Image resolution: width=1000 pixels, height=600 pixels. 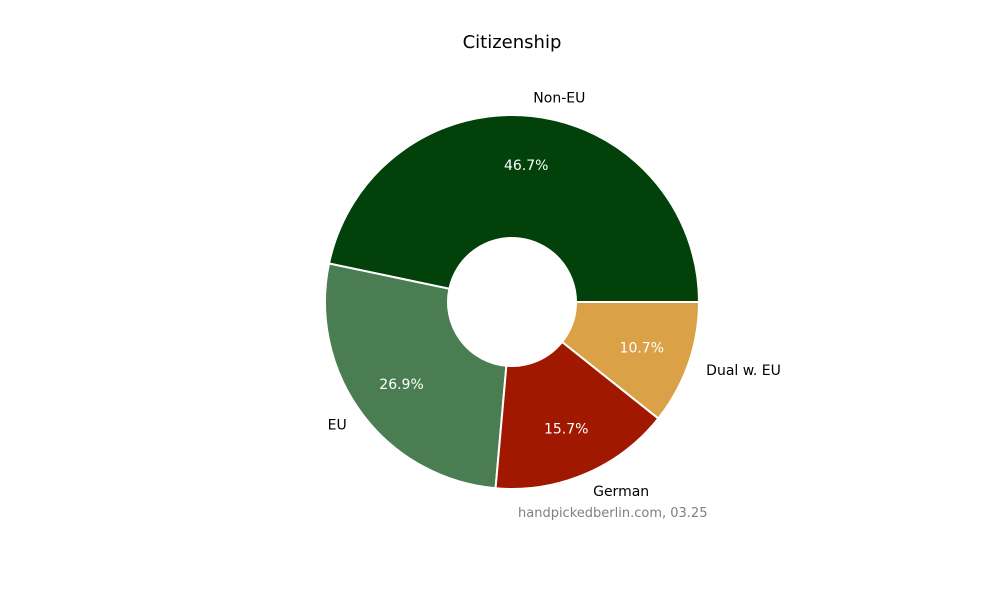 I want to click on slice-percent-label: 26.9%, so click(x=401, y=385).